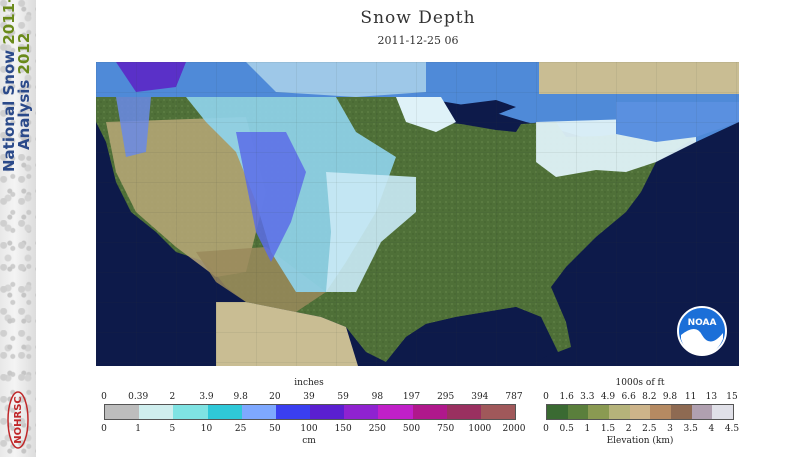  I want to click on elevation-legend-tick-label: 1.6, so click(566, 397).